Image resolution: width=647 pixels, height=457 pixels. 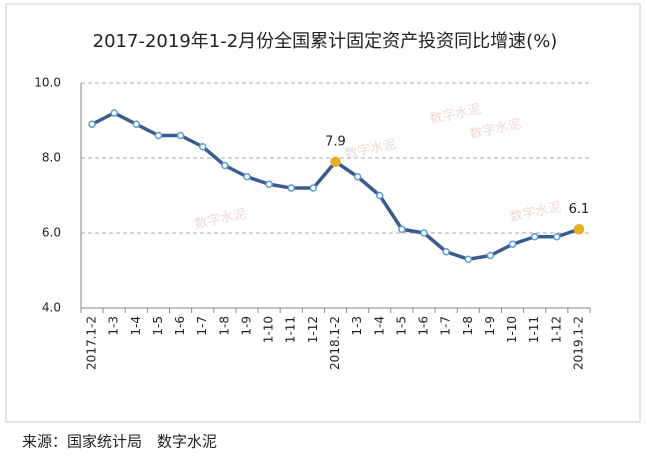 What do you see at coordinates (51, 158) in the screenshot?
I see `y-tick-label: 8.0` at bounding box center [51, 158].